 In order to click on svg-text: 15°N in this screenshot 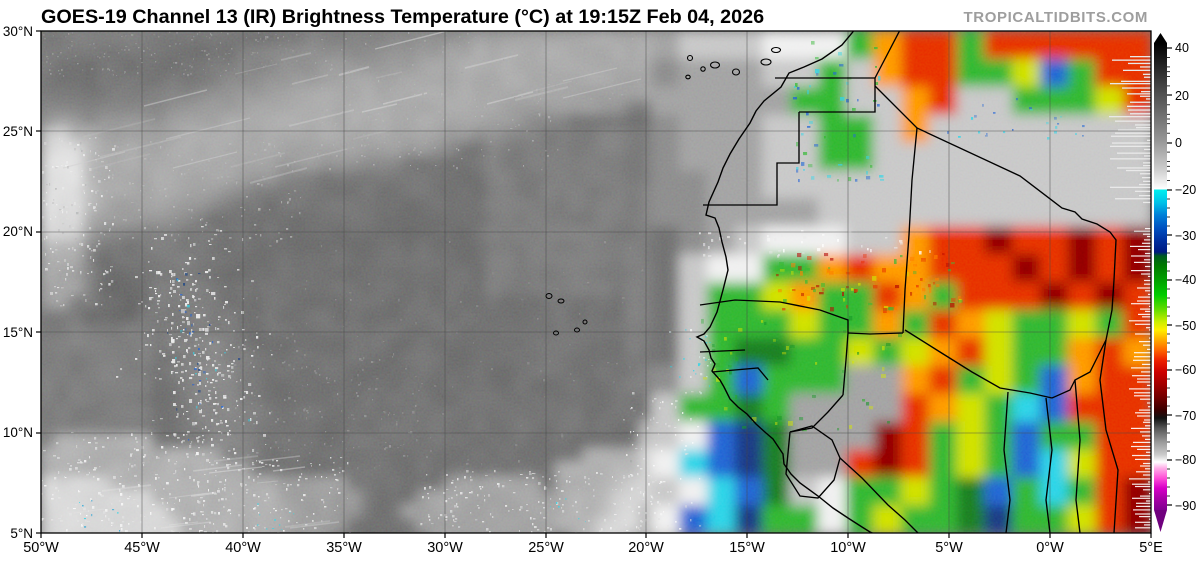, I will do `click(18, 332)`.